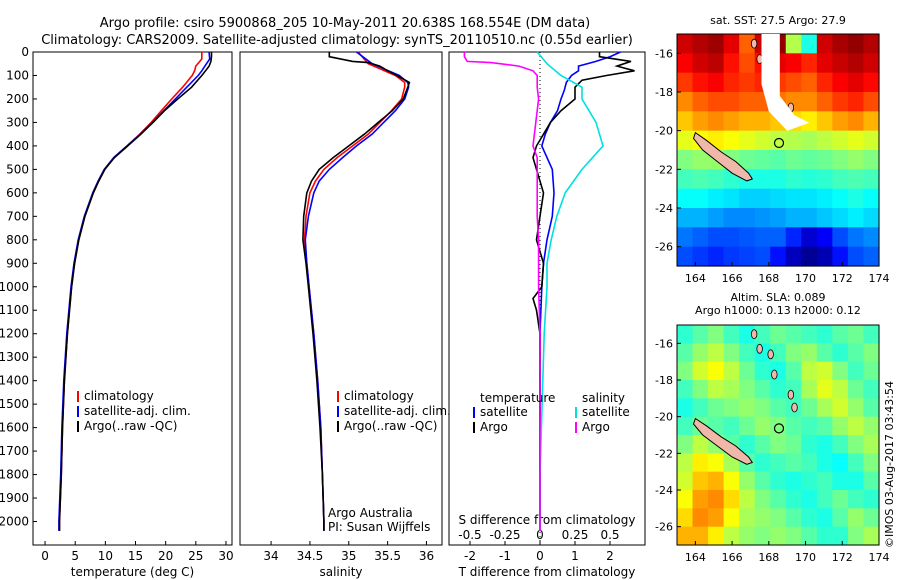 The height and width of the screenshot is (580, 900). I want to click on sst-map-lat-tick-label: -18, so click(664, 92).